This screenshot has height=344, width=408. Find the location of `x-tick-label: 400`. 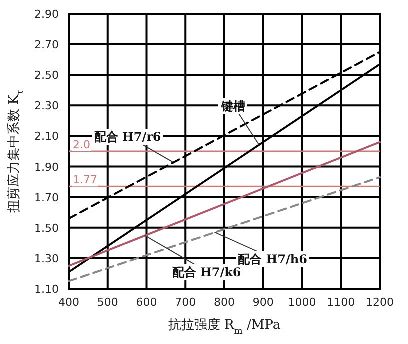

x-tick-label: 400 is located at coordinates (69, 302).